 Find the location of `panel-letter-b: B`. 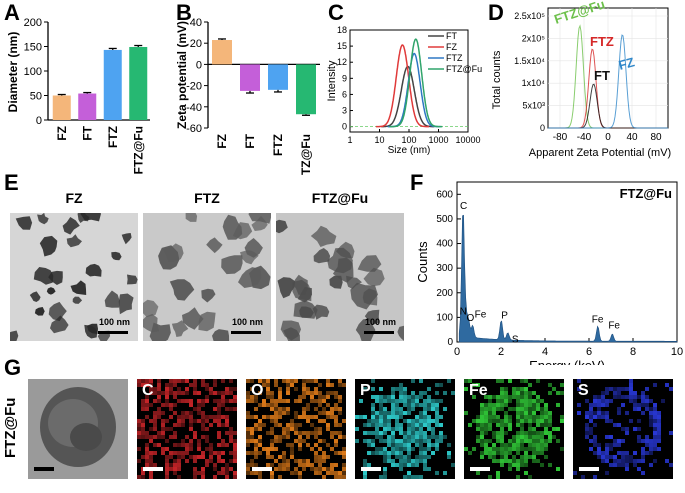

panel-letter-b: B is located at coordinates (184, 12).